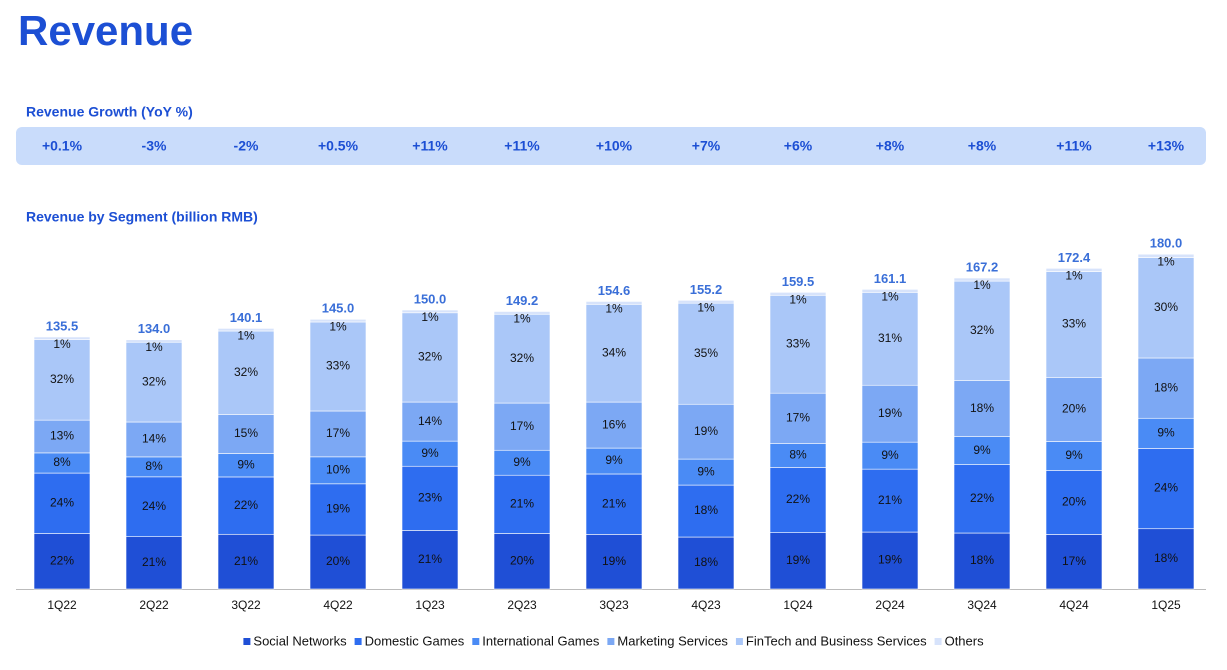 Image resolution: width=1227 pixels, height=670 pixels. I want to click on x-tick-label: 4Q23, so click(706, 605).